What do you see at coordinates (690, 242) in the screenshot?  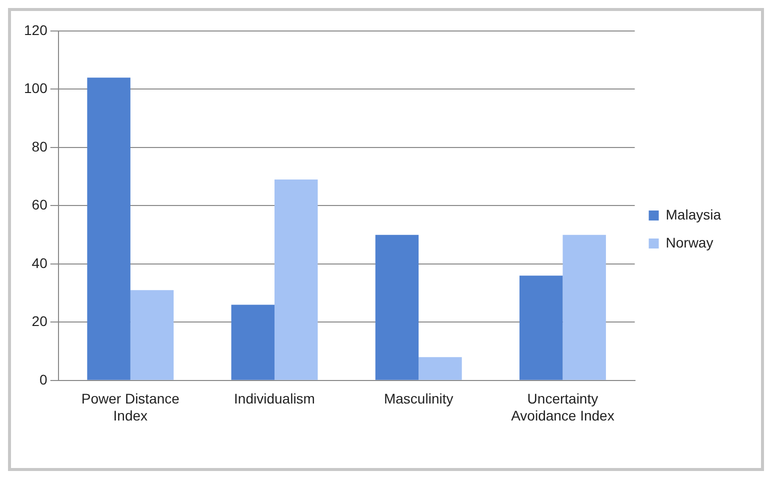 I see `legend-label: Norway` at bounding box center [690, 242].